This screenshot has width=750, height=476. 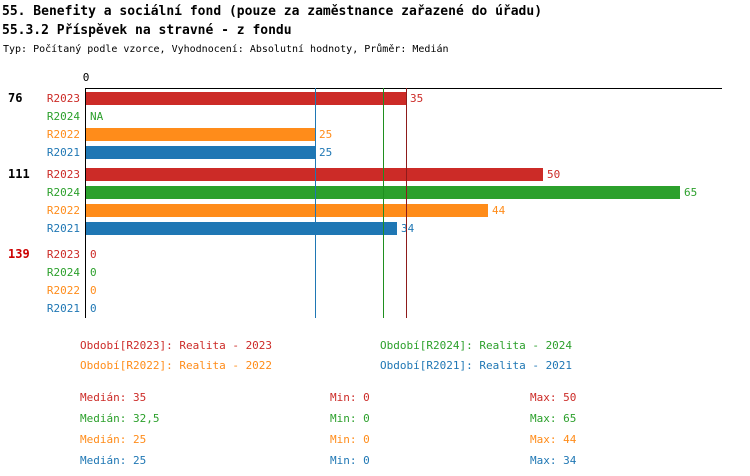 What do you see at coordinates (350, 418) in the screenshot?
I see `stat-min-r2024: Min: 0` at bounding box center [350, 418].